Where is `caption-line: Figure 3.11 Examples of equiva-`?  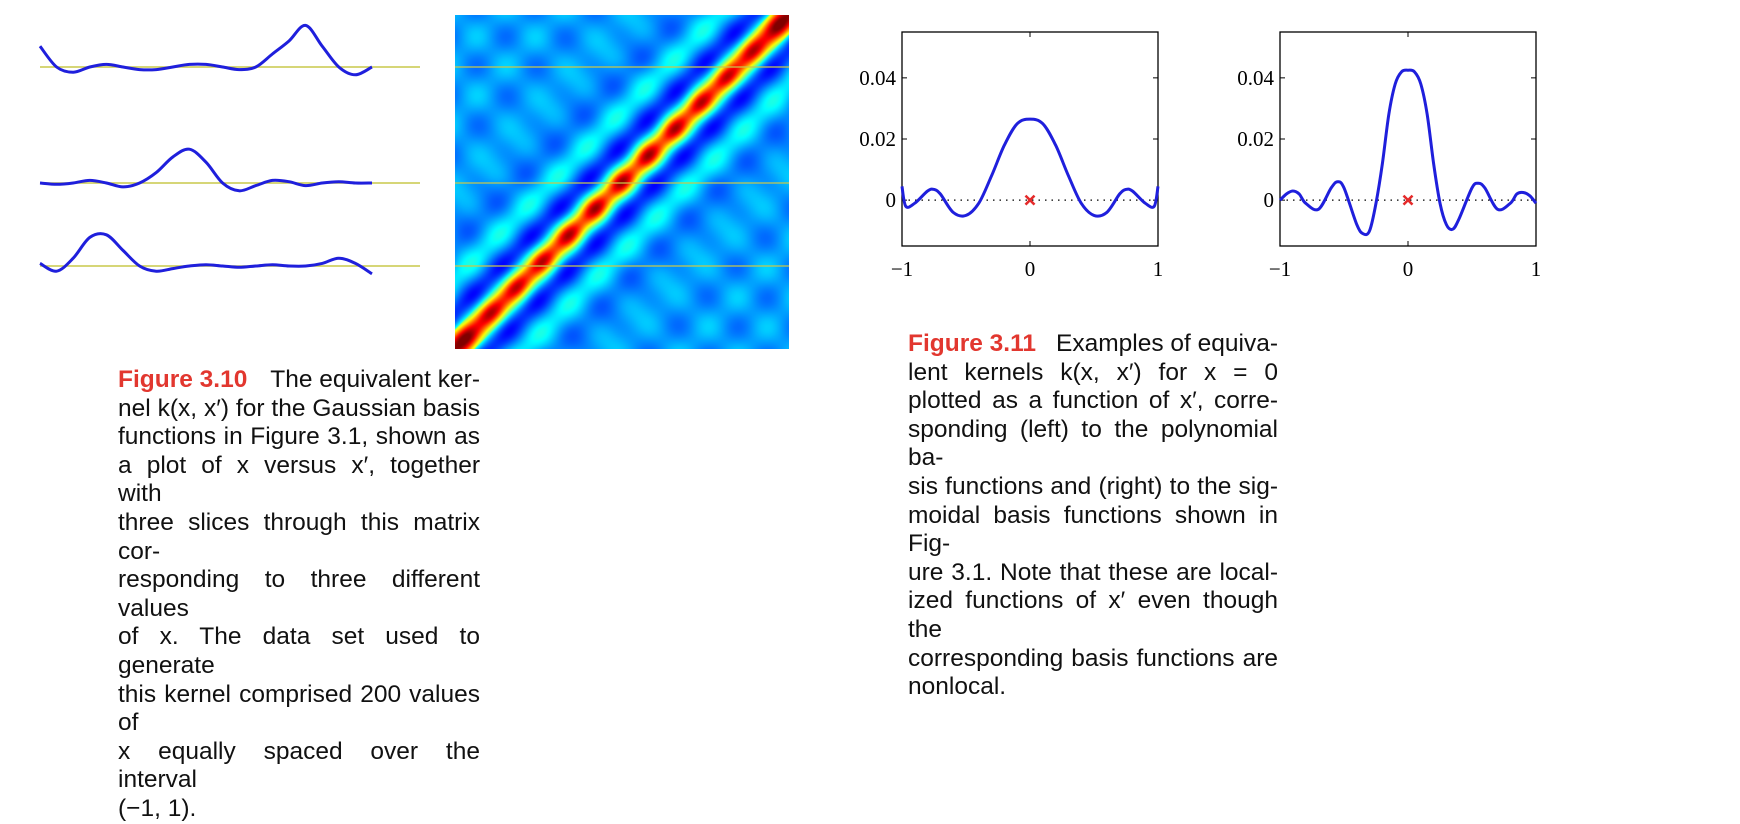 caption-line: Figure 3.11 Examples of equiva- is located at coordinates (1093, 344).